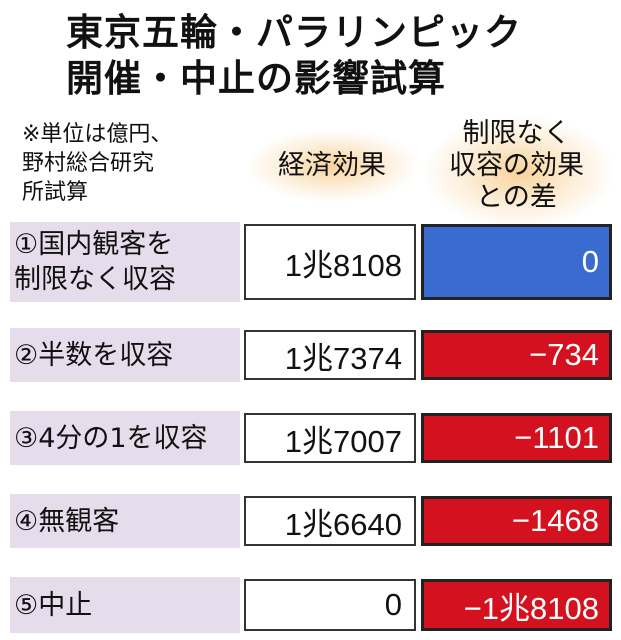  What do you see at coordinates (330, 521) in the screenshot?
I see `economic-effect-value: 1兆6640` at bounding box center [330, 521].